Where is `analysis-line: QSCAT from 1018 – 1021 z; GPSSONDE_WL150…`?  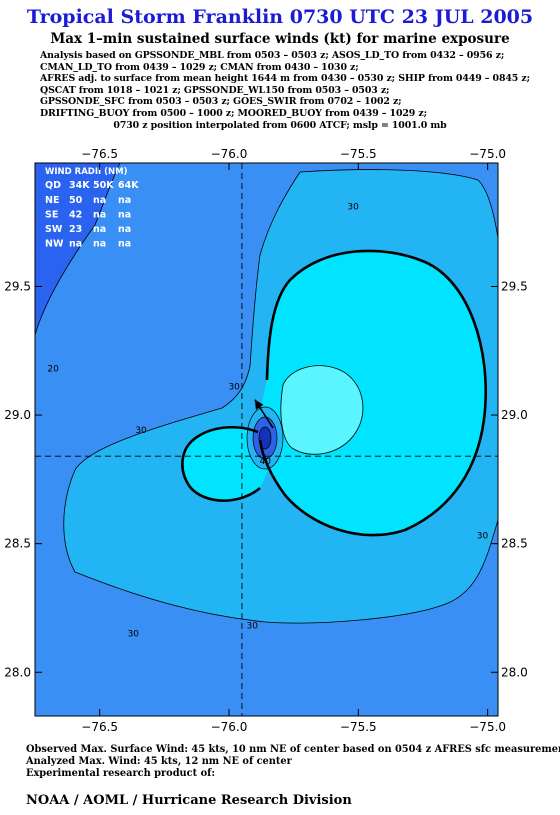
analysis-line: QSCAT from 1018 – 1021 z; GPSSONDE_WL150… is located at coordinates (215, 90).